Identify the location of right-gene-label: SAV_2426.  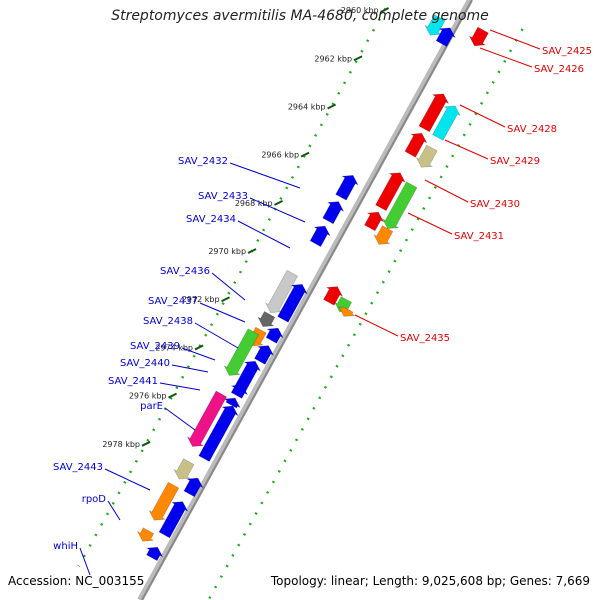
(559, 69).